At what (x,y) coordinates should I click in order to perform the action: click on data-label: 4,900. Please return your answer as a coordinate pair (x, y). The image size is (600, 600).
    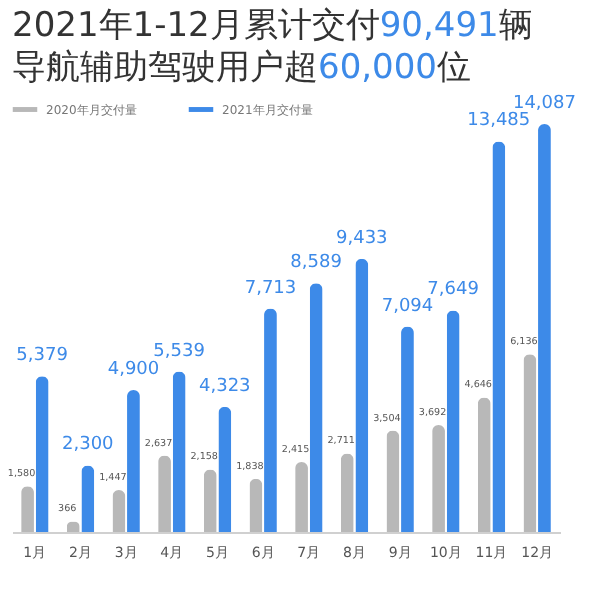
    Looking at the image, I should click on (133, 370).